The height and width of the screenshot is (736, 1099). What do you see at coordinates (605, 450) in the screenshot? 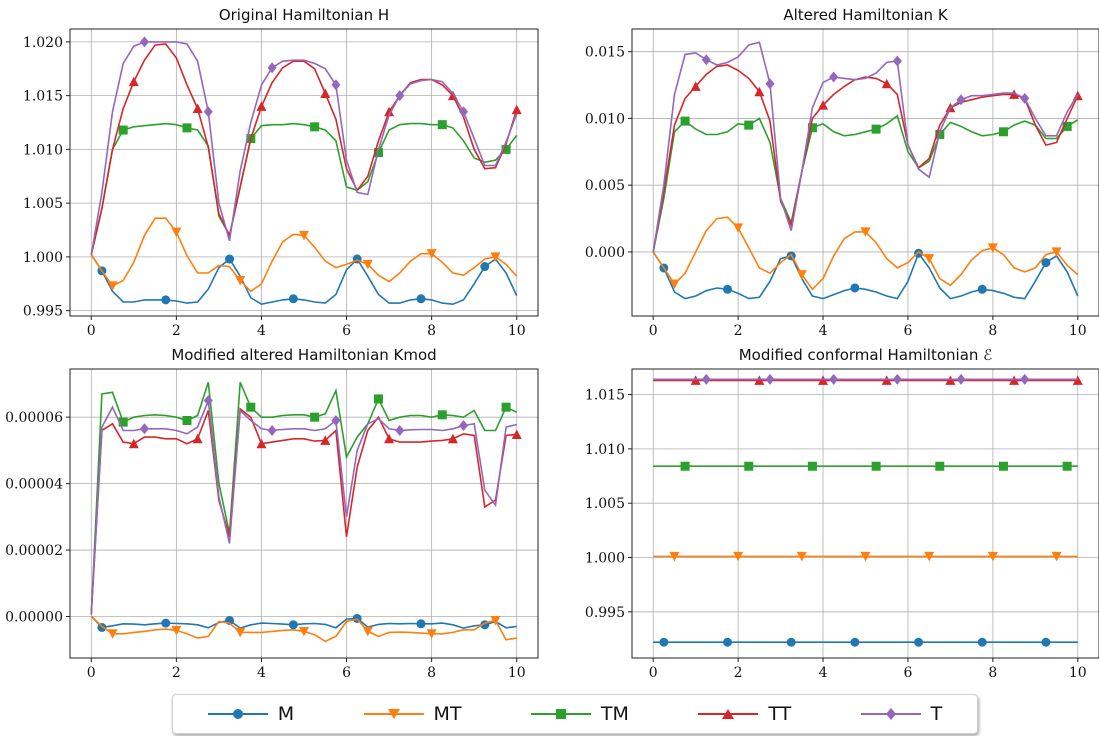
I see `y-tick-label: 1.010` at bounding box center [605, 450].